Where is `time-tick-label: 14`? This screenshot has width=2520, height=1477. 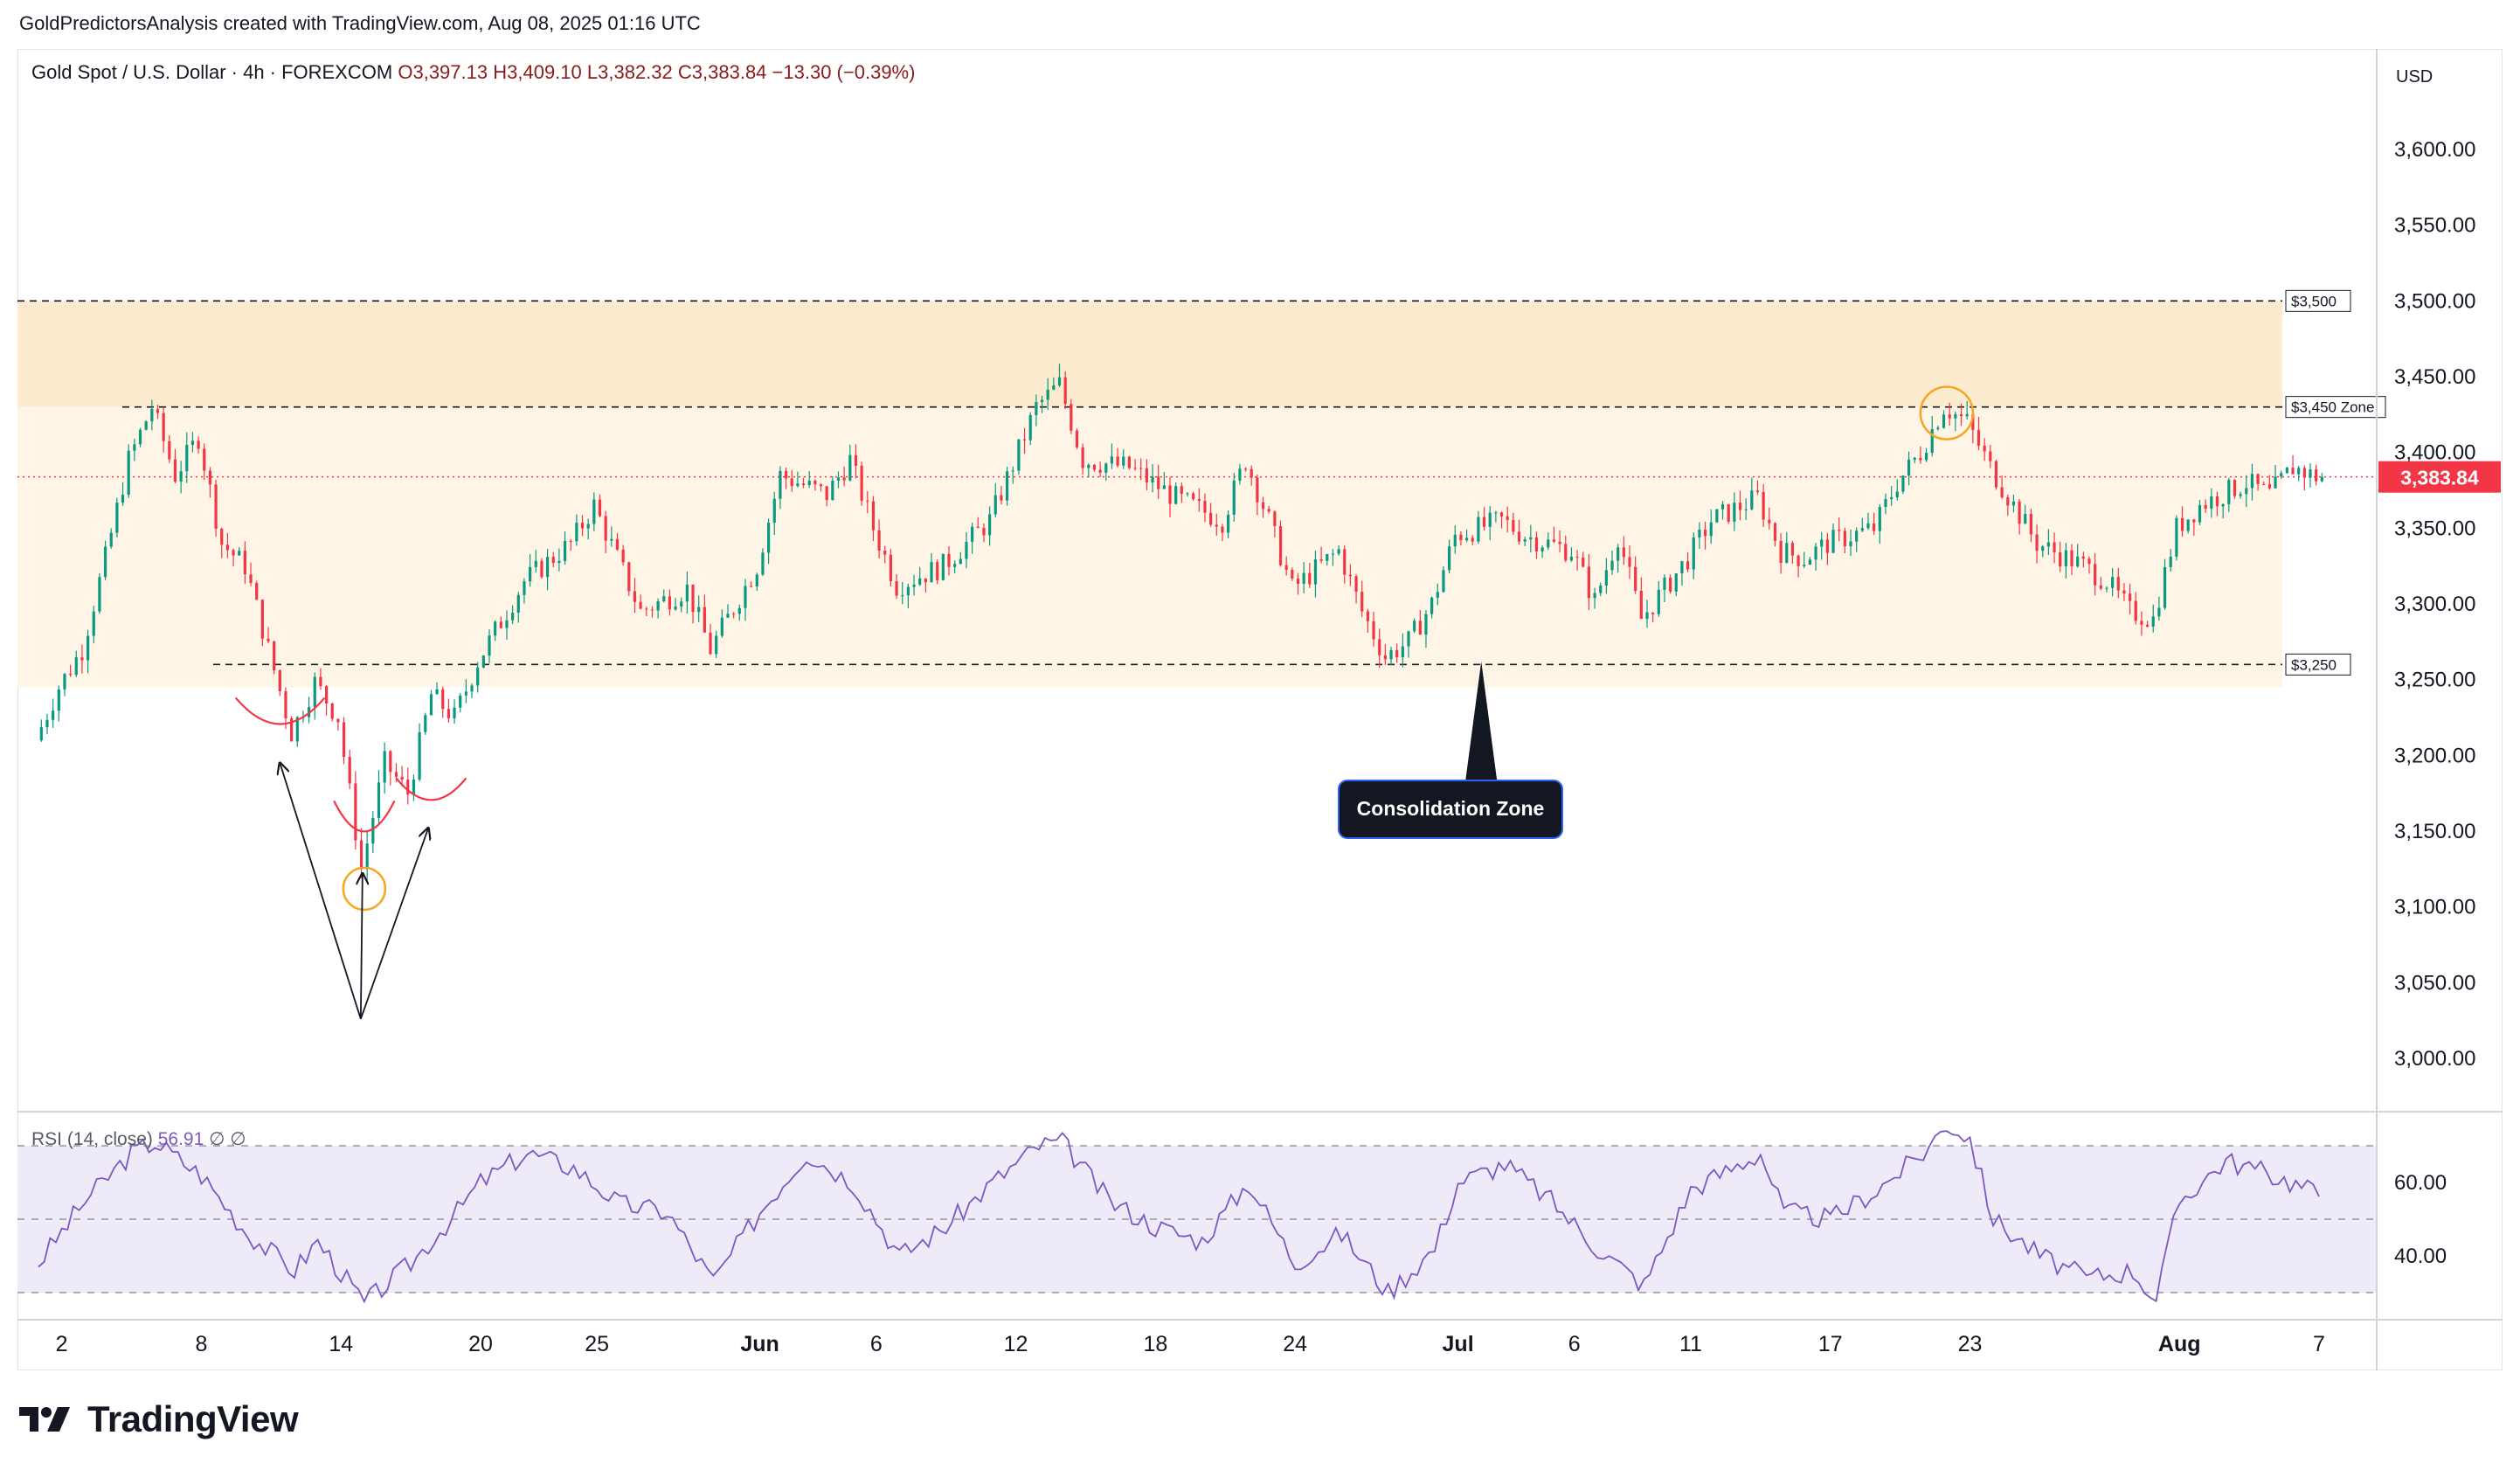 time-tick-label: 14 is located at coordinates (341, 1344).